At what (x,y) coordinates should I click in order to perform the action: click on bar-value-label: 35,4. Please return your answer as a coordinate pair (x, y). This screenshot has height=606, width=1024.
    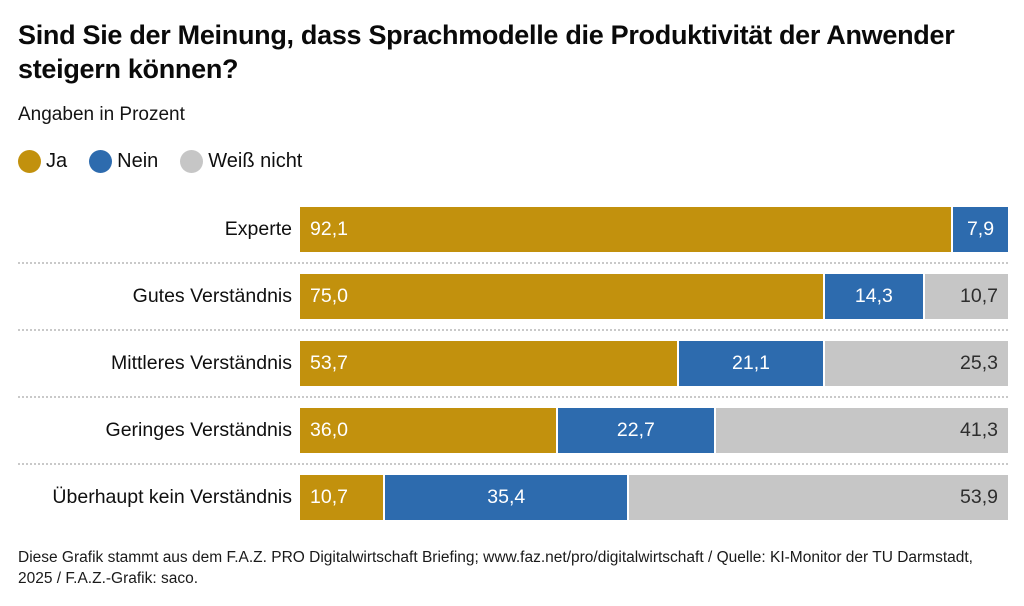
    Looking at the image, I should click on (506, 497).